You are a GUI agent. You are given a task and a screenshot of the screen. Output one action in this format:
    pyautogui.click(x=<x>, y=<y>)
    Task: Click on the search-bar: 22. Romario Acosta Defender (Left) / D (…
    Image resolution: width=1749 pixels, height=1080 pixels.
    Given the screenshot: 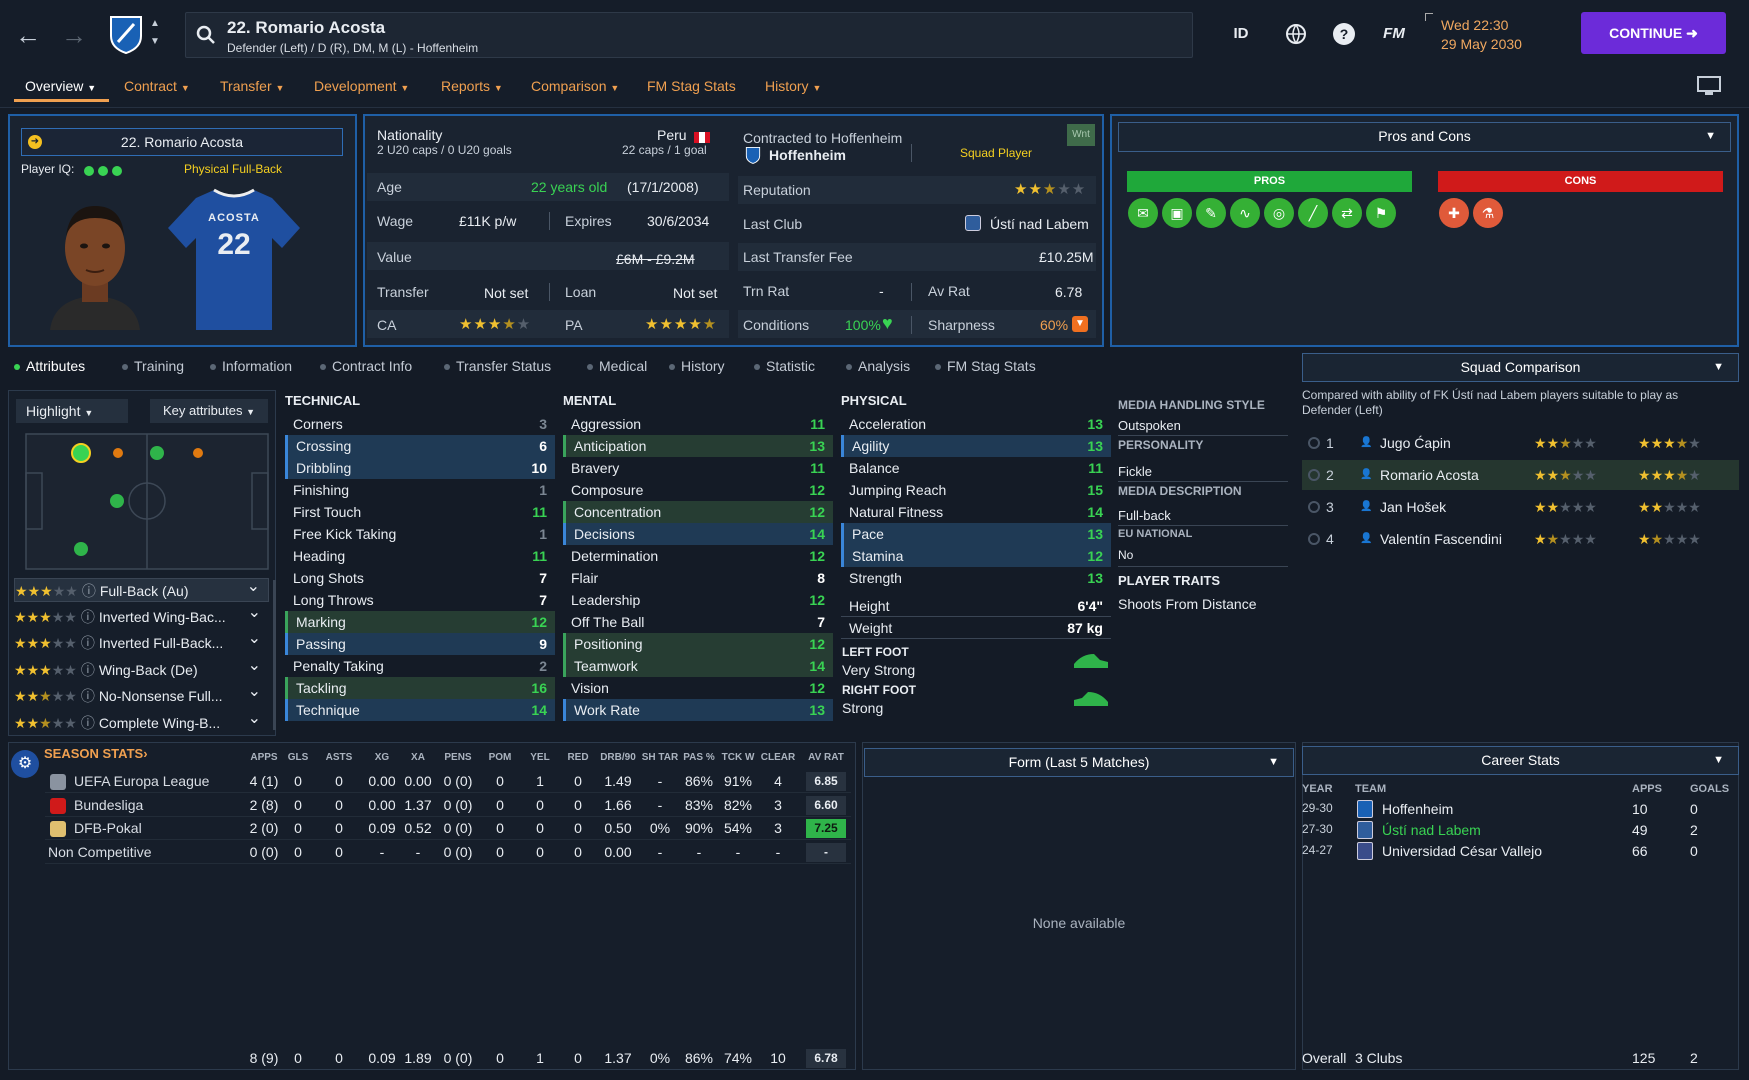 What is the action you would take?
    pyautogui.click(x=689, y=35)
    